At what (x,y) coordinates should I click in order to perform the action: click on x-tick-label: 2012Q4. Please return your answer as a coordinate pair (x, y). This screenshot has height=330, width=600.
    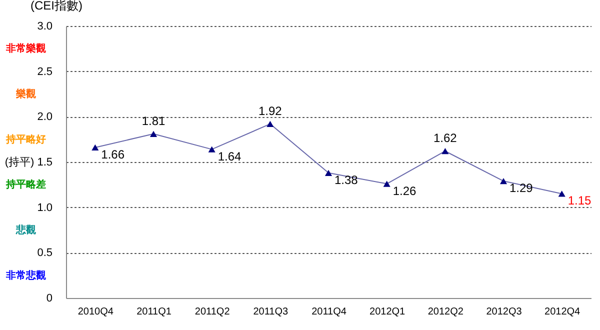
    Looking at the image, I should click on (562, 312).